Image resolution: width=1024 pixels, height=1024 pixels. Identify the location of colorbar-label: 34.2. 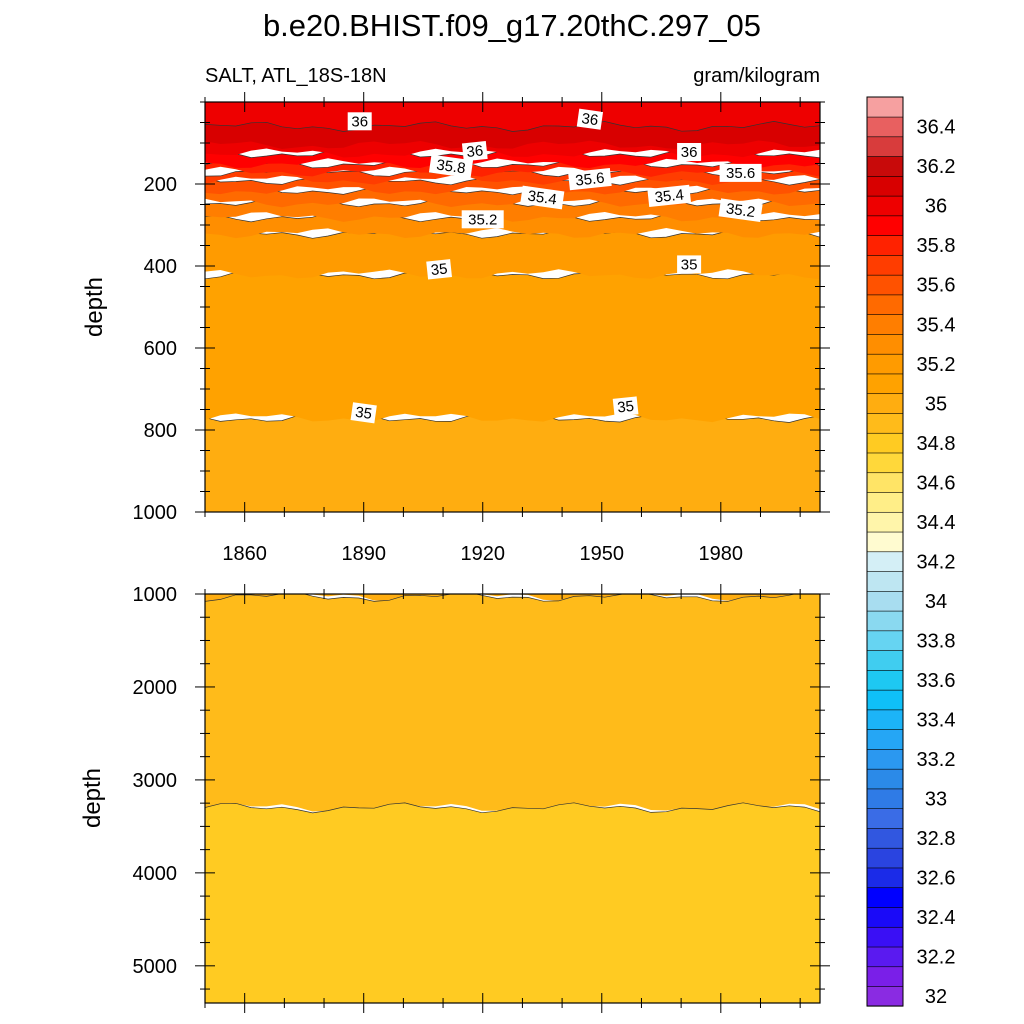
(936, 562).